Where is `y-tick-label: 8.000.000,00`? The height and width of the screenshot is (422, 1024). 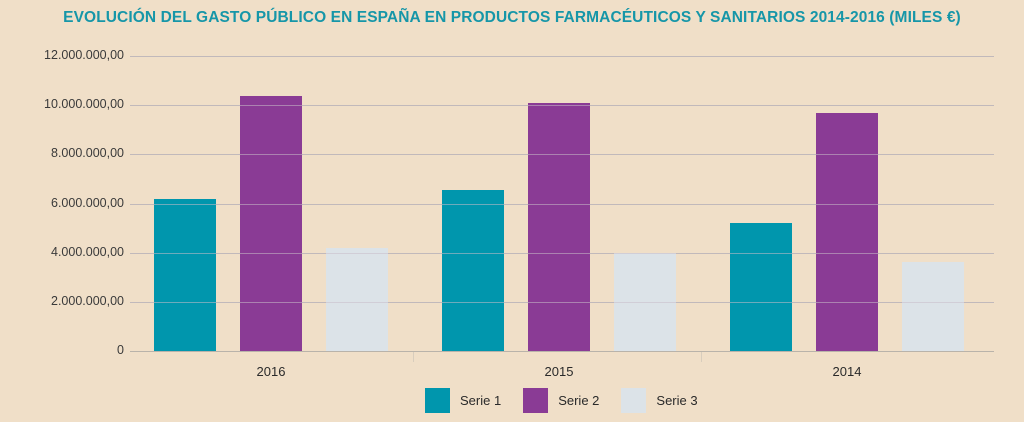
y-tick-label: 8.000.000,00 is located at coordinates (87, 153).